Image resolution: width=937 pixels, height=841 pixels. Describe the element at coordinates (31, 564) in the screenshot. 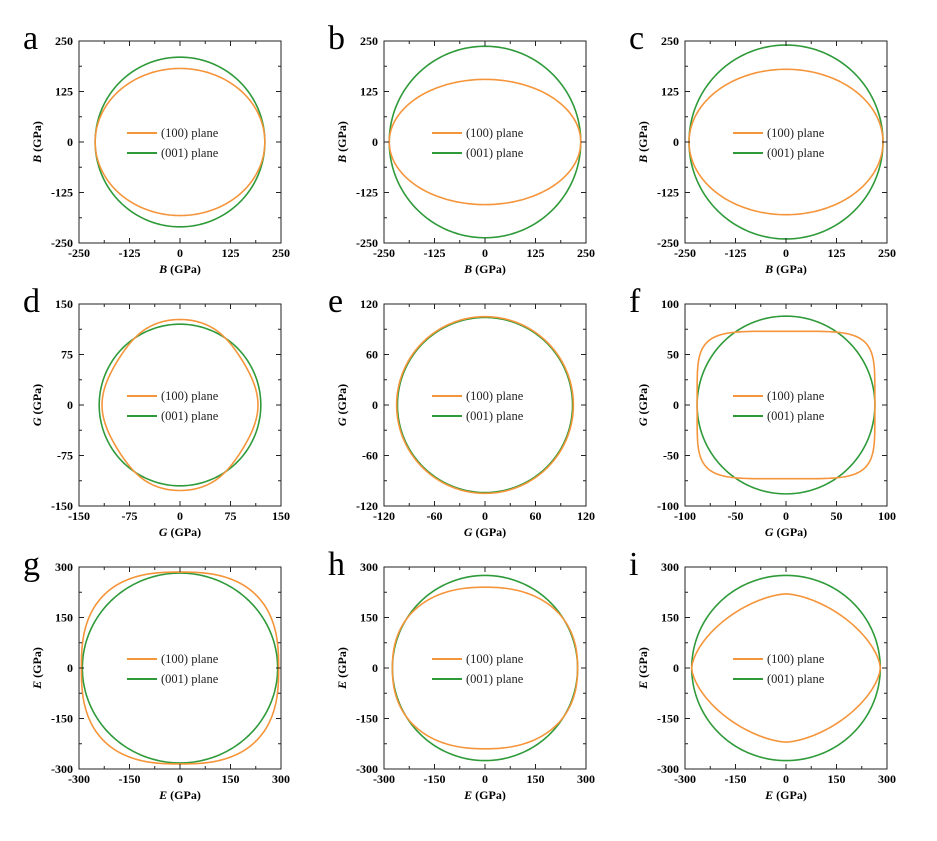

I see `panel-letter: g` at that location.